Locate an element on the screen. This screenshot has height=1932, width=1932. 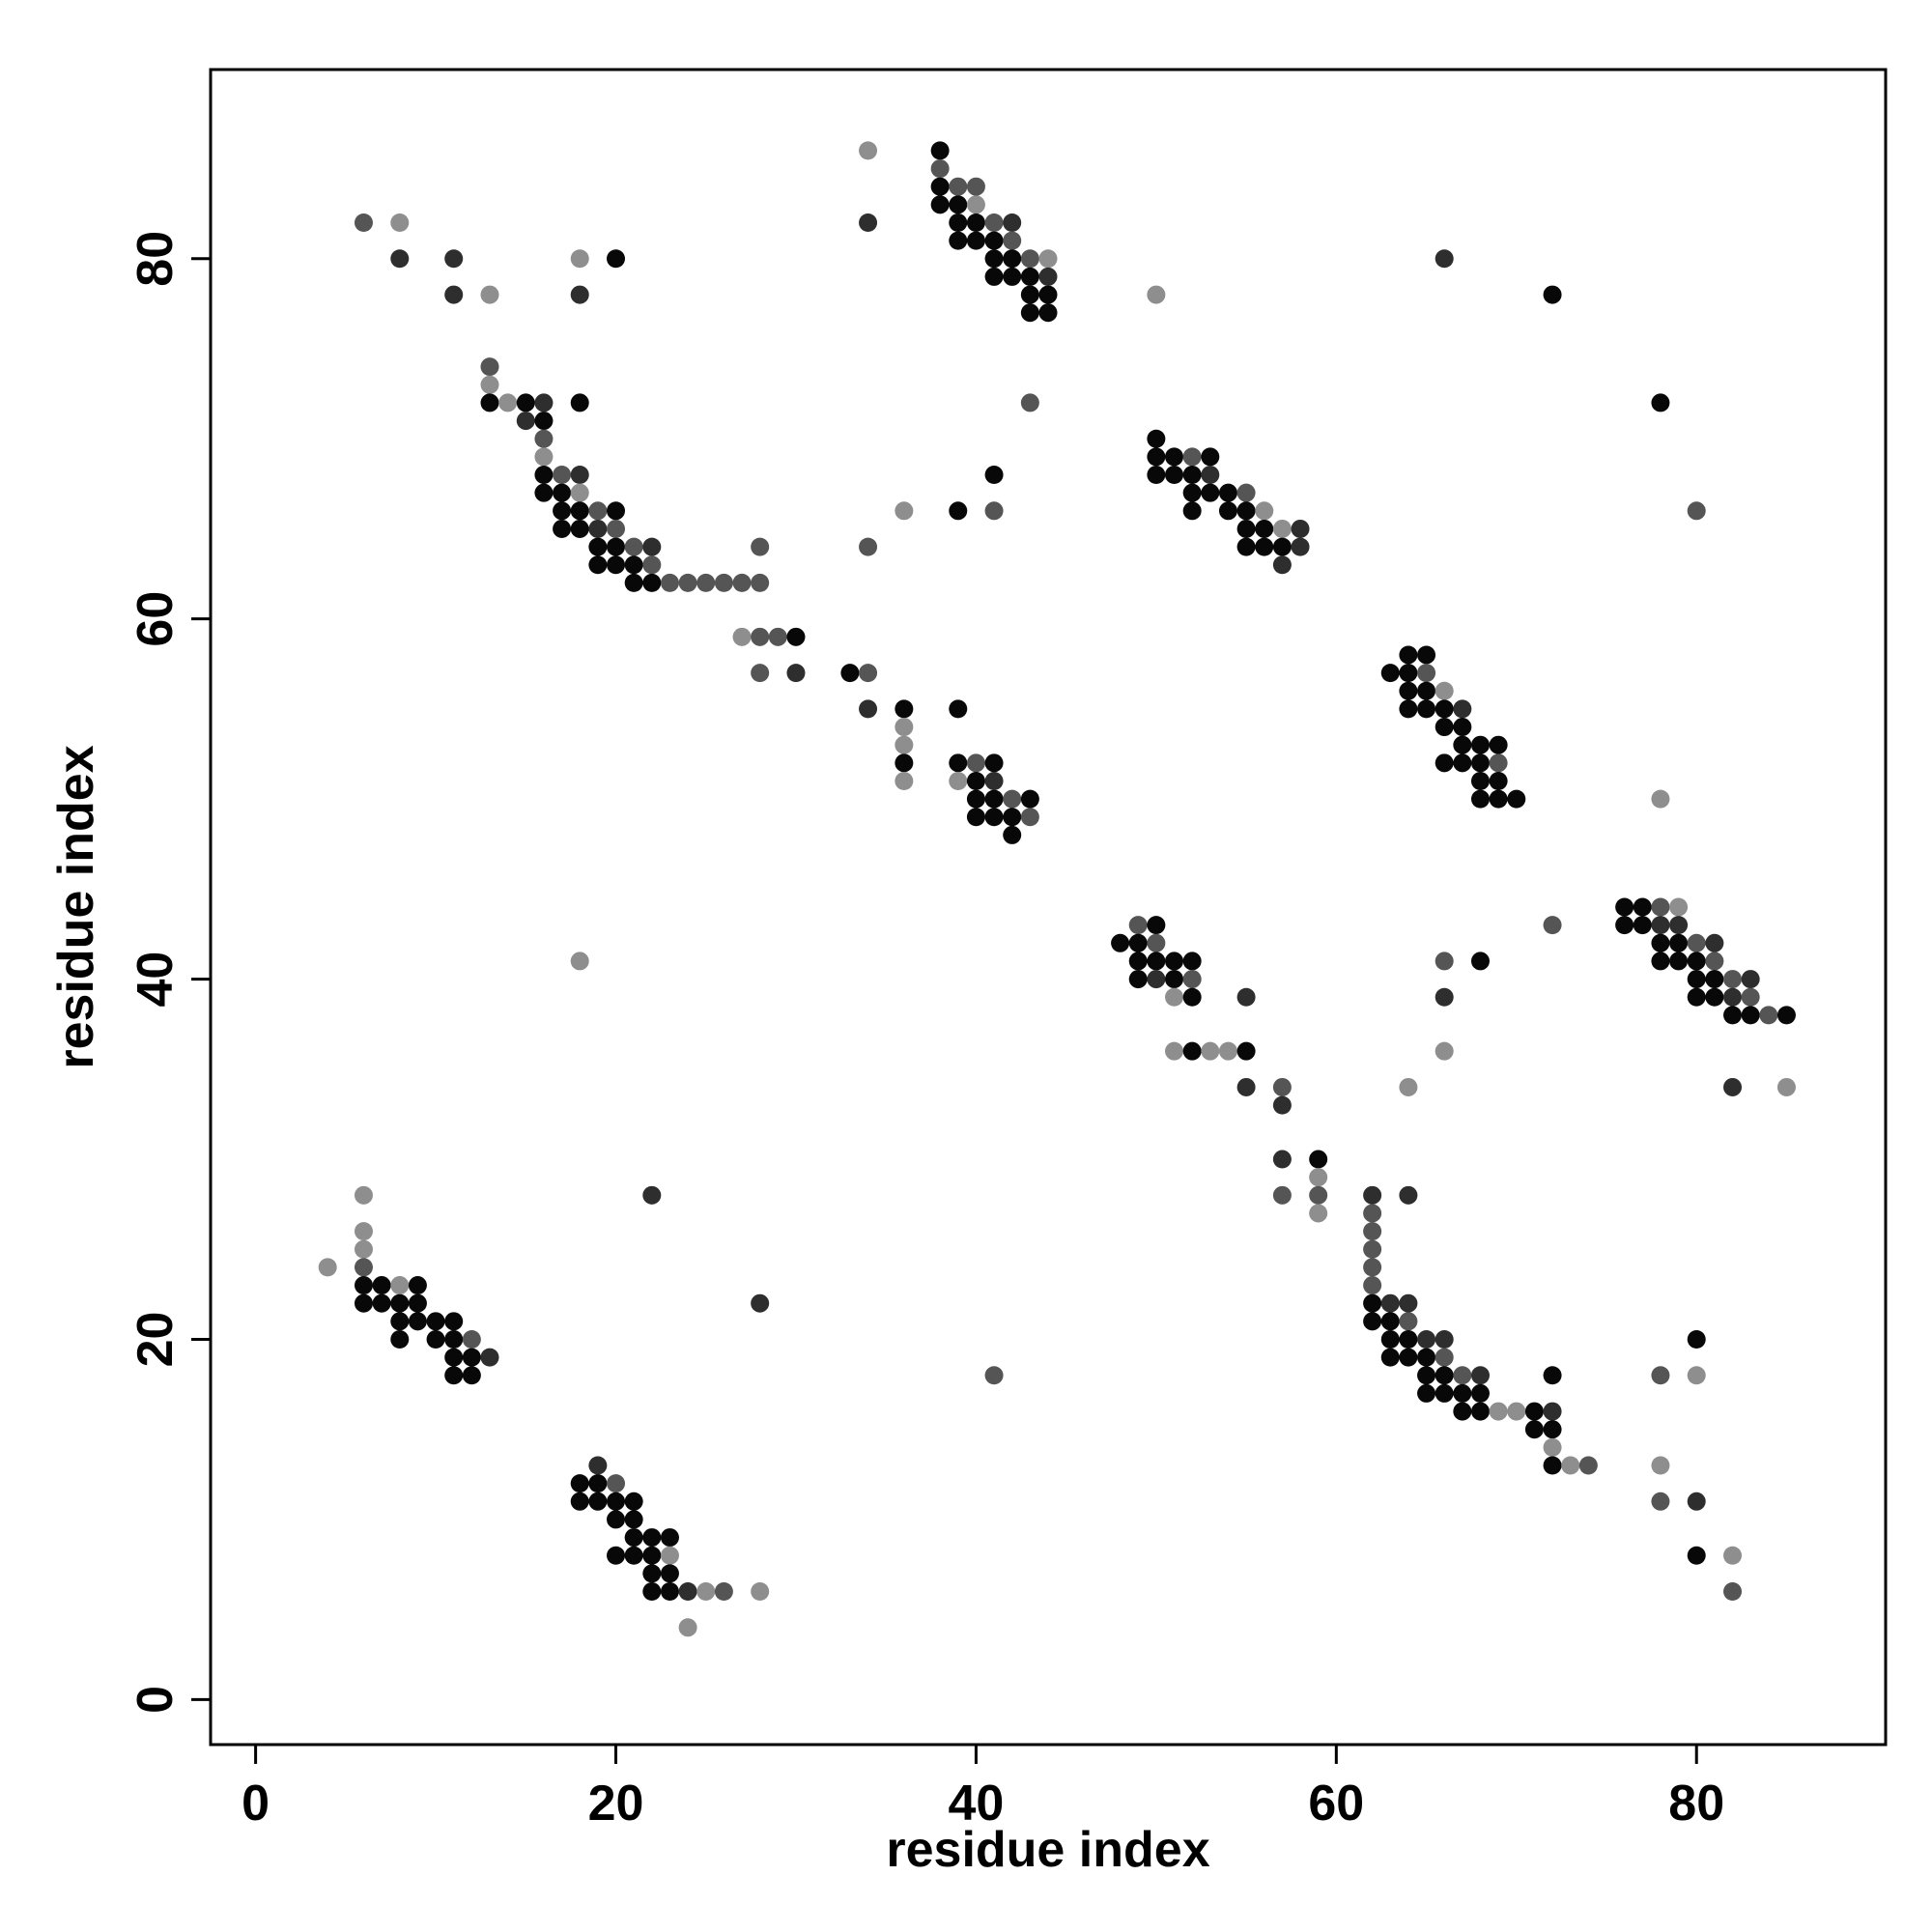
y-tick-label: 0 is located at coordinates (156, 1700).